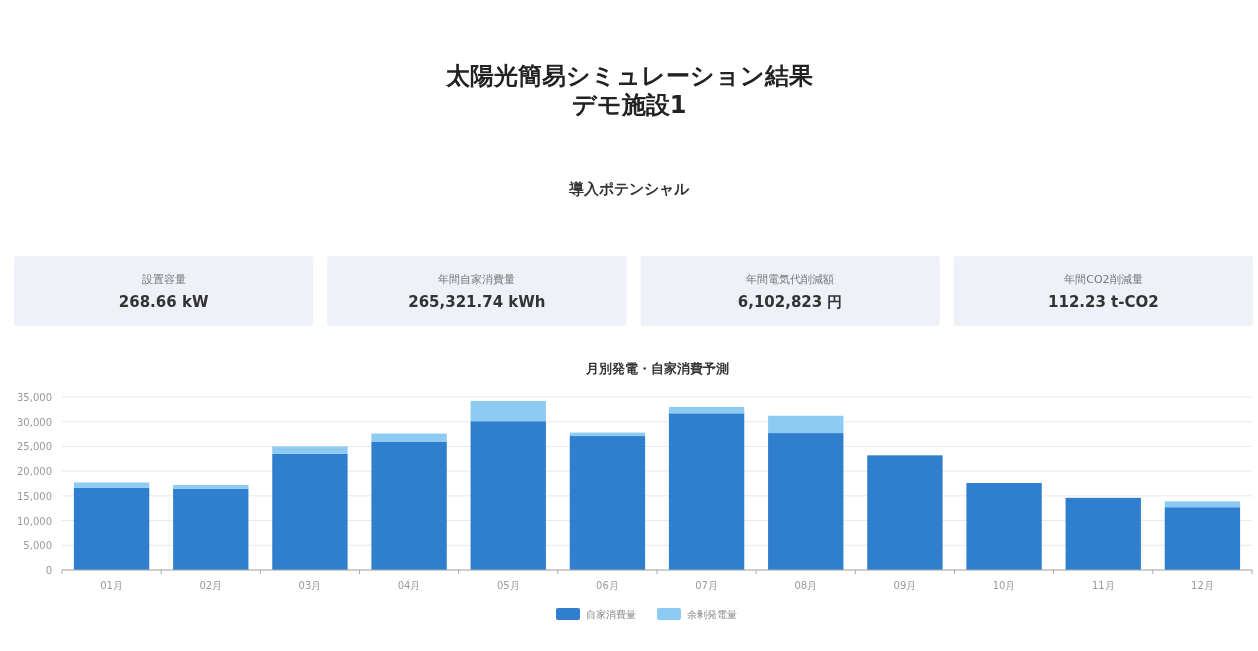  I want to click on y-tick-label: 30,000, so click(34, 422).